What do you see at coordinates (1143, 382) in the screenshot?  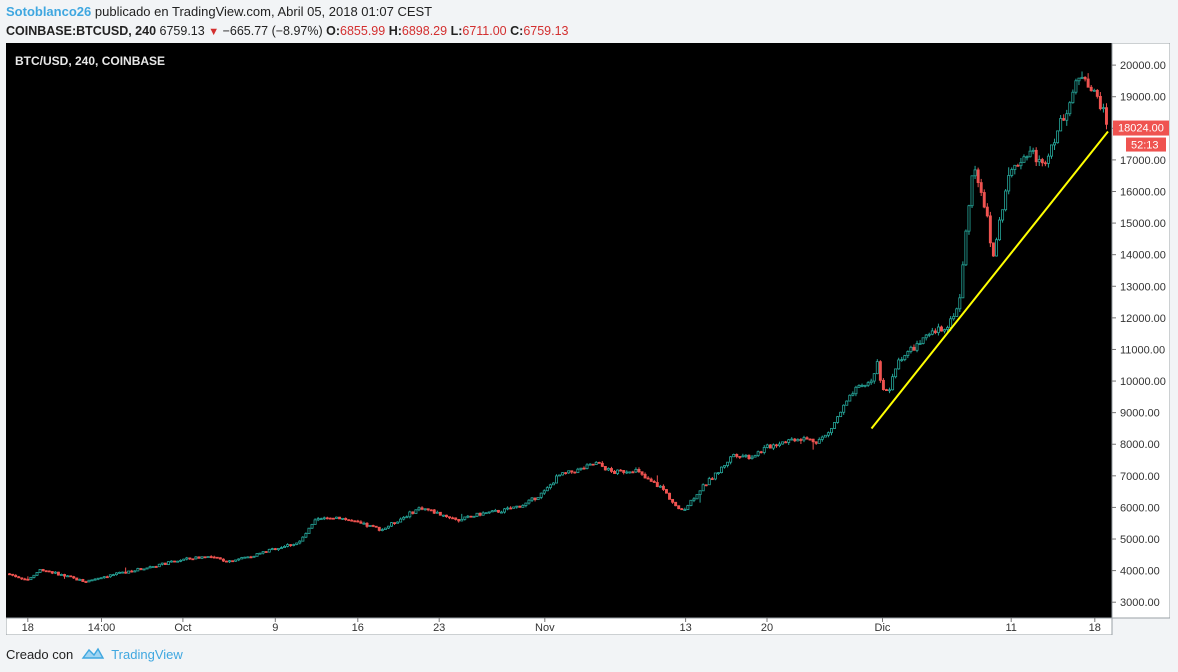 I see `y-tick-label: 10000.00` at bounding box center [1143, 382].